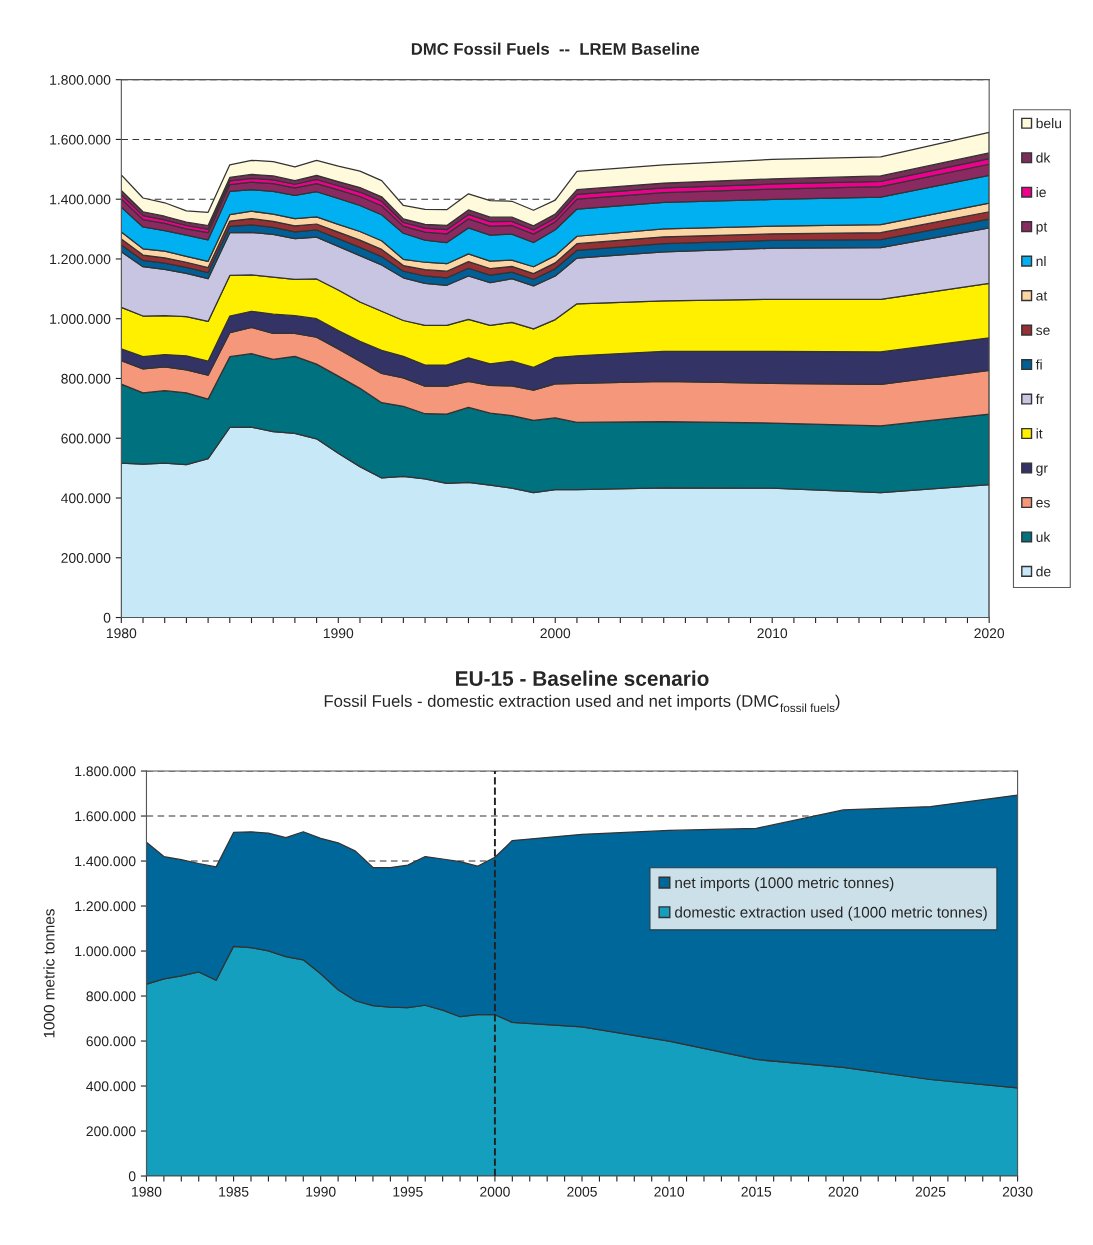  I want to click on legend-label: se, so click(1043, 331).